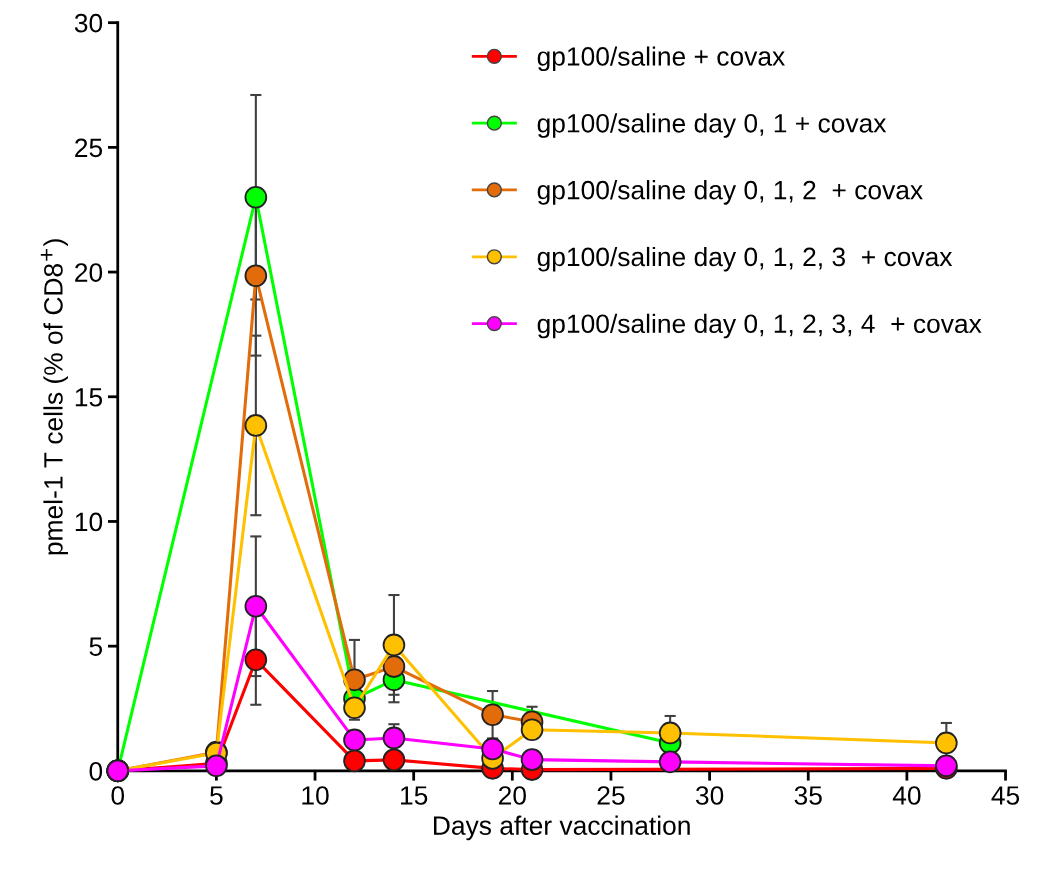 This screenshot has height=872, width=1042. Describe the element at coordinates (745, 259) in the screenshot. I see `legend-label: gp100/saline day 0, 1, 2, 3 + covax` at that location.